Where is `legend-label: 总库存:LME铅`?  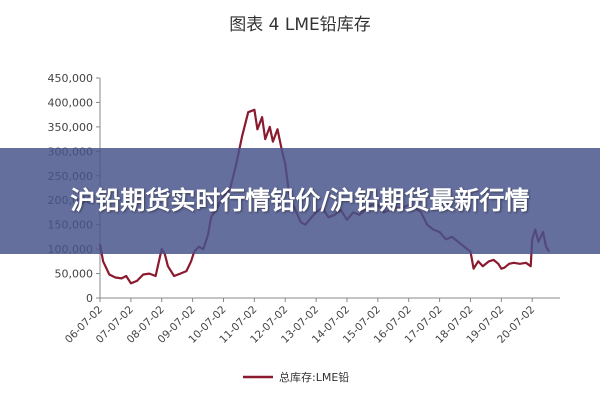 legend-label: 总库存:LME铅 is located at coordinates (314, 377).